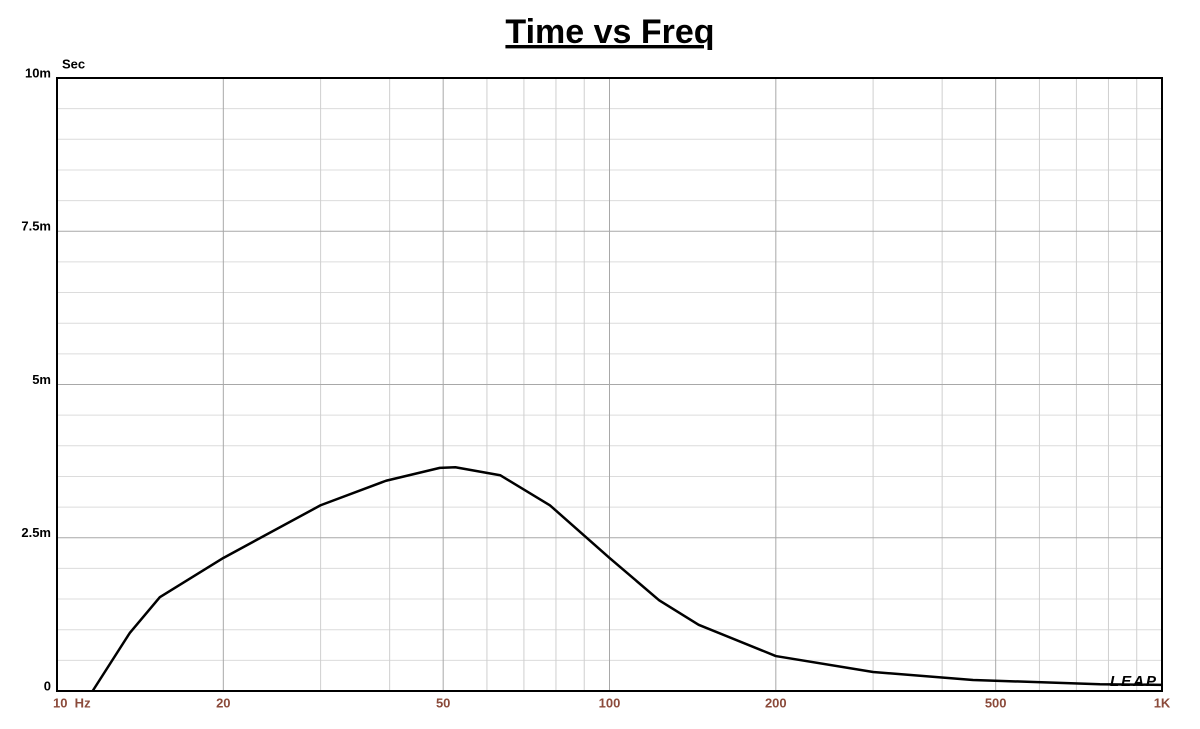 The image size is (1200, 729). Describe the element at coordinates (36, 226) in the screenshot. I see `y-tick-label: 7.5m` at that location.